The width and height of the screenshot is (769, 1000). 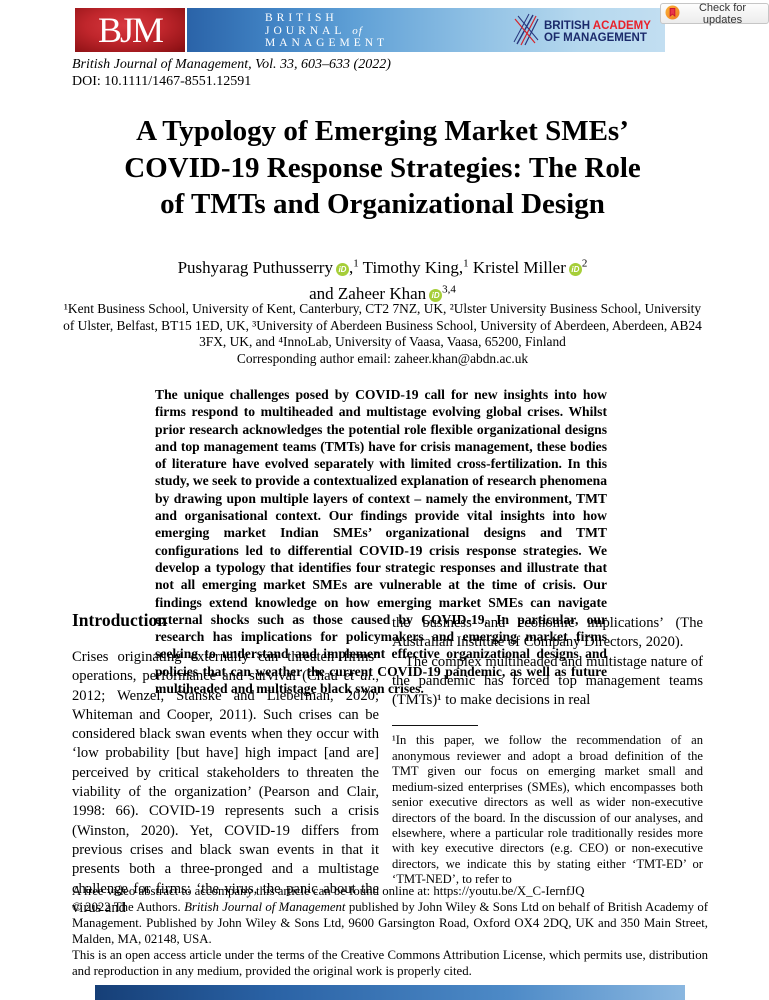 I want to click on journal-name: BRITISH JOURNAL of MANAGEMENT, so click(x=326, y=31).